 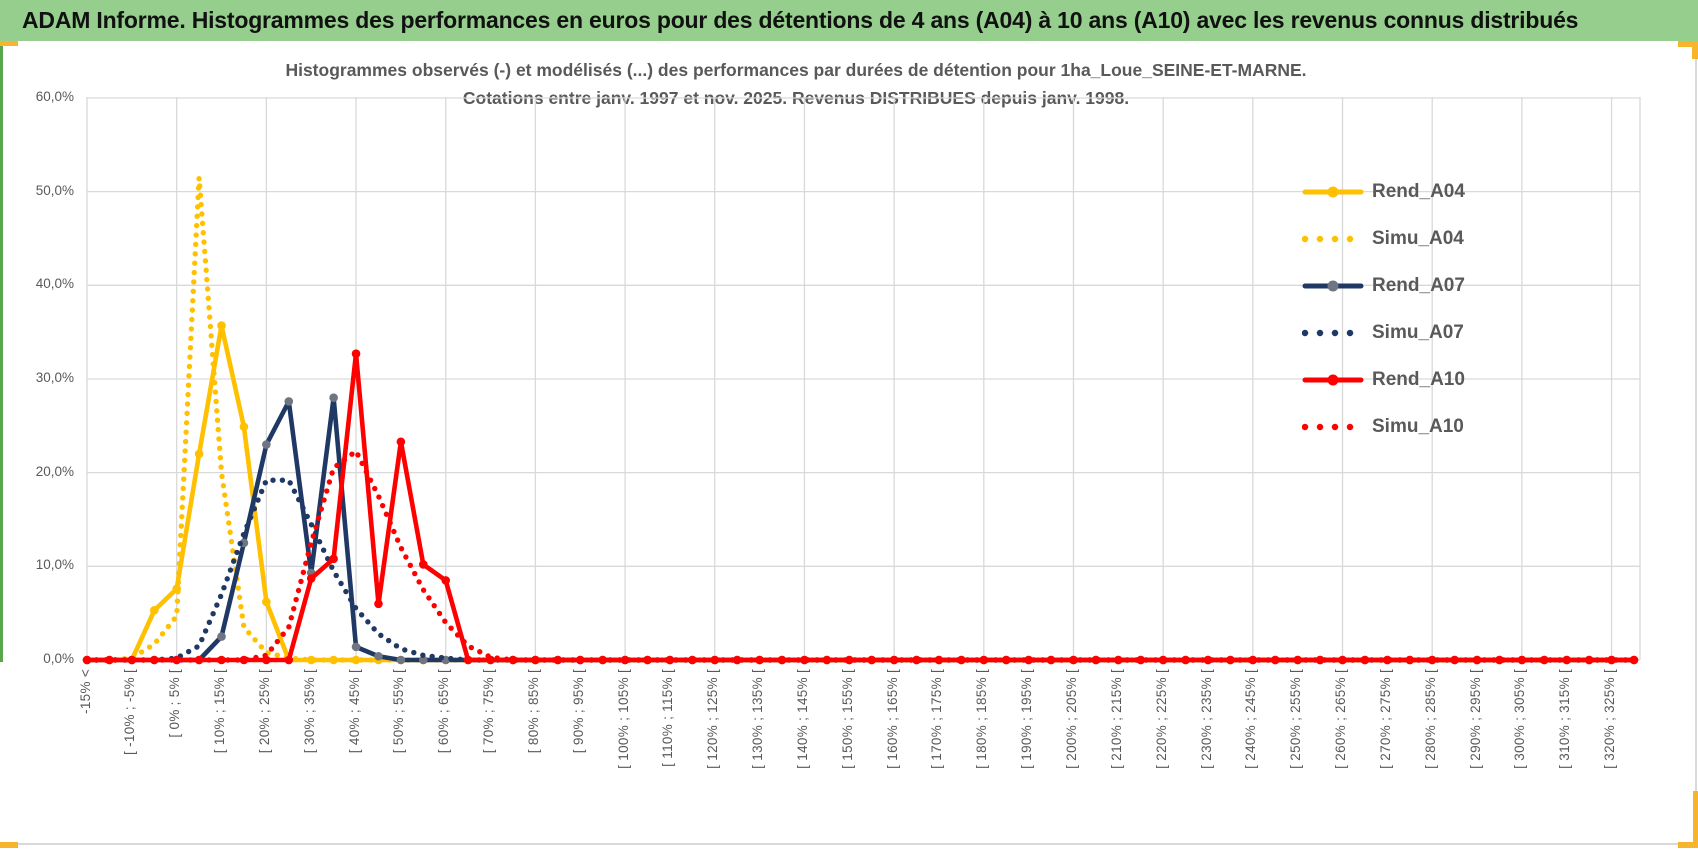 What do you see at coordinates (1116, 719) in the screenshot?
I see `x-tick-label: [ 210% ; 215% [` at bounding box center [1116, 719].